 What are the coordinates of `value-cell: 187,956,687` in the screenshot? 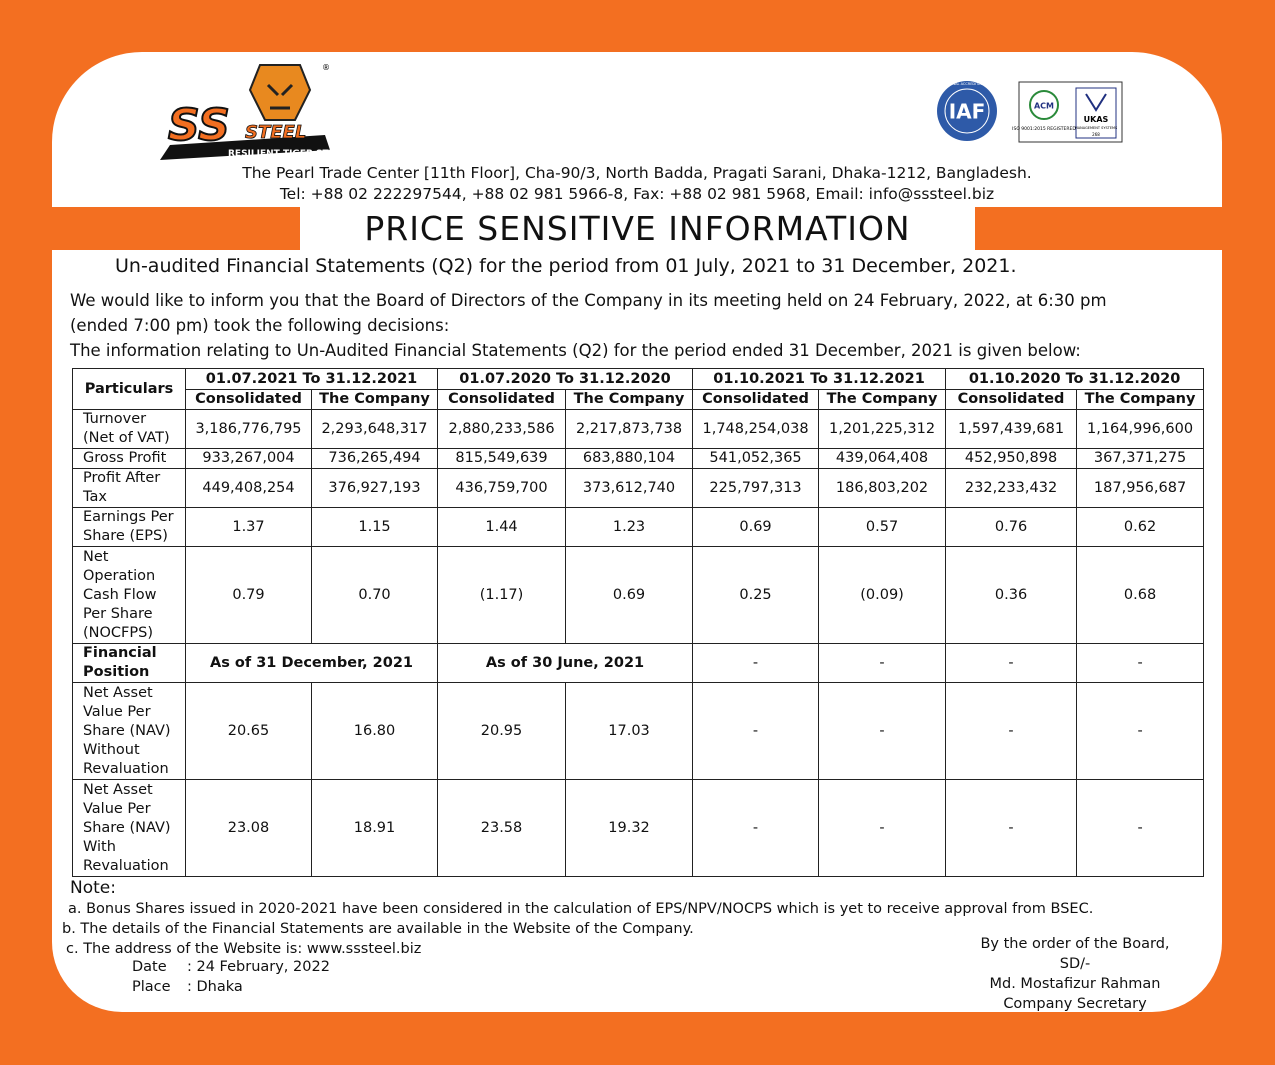 It's located at (1140, 488).